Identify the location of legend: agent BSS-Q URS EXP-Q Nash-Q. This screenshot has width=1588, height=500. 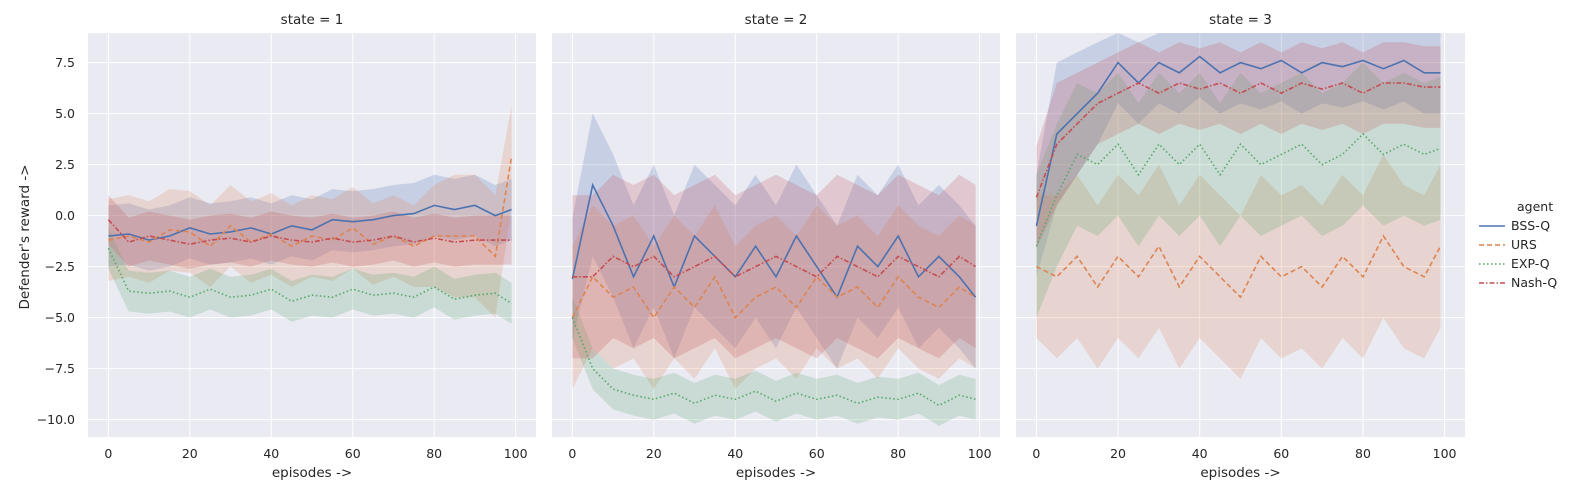
(1518, 244).